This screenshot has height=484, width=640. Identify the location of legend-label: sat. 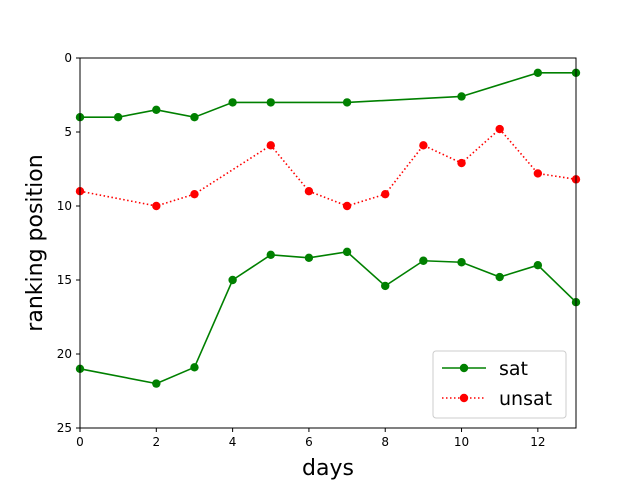
(513, 369).